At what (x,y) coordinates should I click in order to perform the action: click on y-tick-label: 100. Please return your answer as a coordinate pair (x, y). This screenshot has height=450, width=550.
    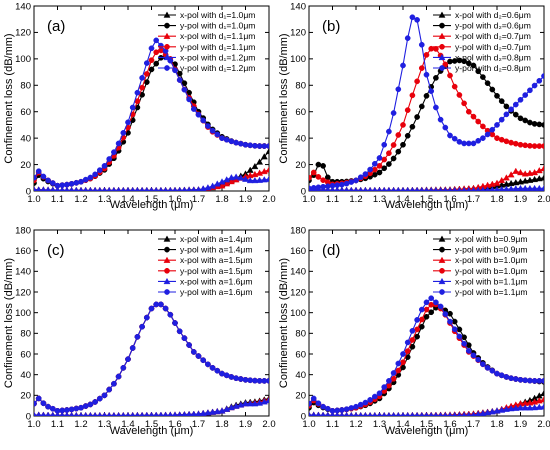
    Looking at the image, I should click on (298, 59).